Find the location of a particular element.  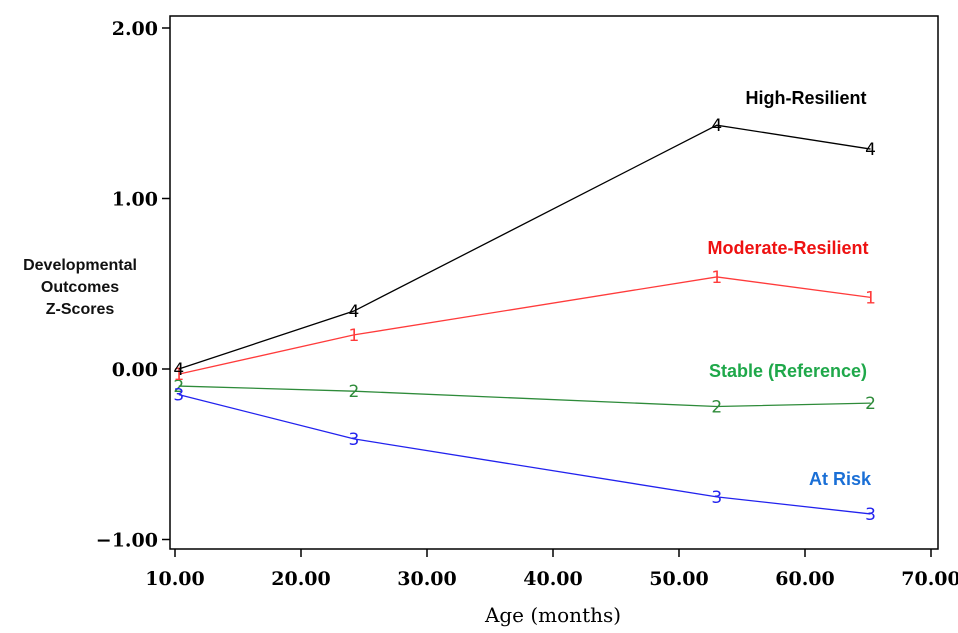

y-axis-title-line: Z-Scores is located at coordinates (80, 309).